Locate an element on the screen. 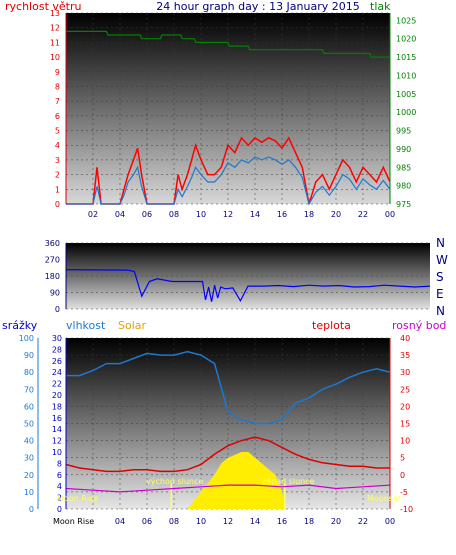 The image size is (456, 555). panel3-rain-tick: 10 is located at coordinates (57, 452).